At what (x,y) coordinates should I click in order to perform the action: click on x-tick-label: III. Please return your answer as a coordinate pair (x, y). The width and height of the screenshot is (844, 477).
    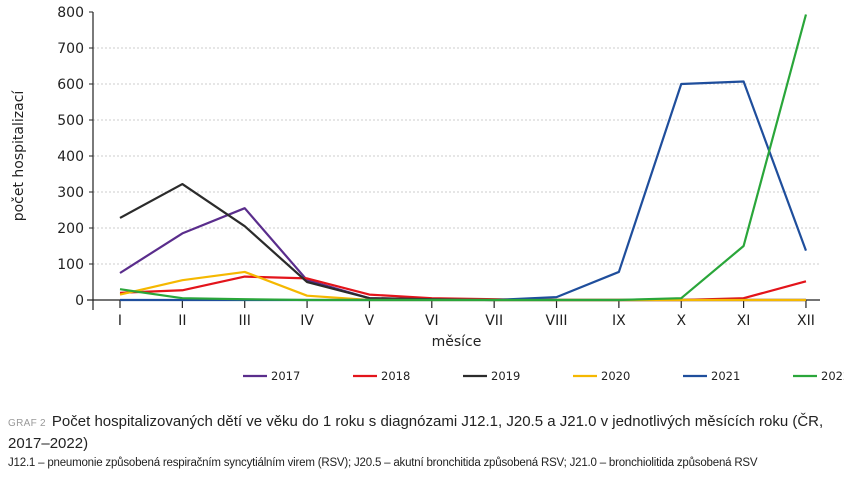
    Looking at the image, I should click on (245, 321).